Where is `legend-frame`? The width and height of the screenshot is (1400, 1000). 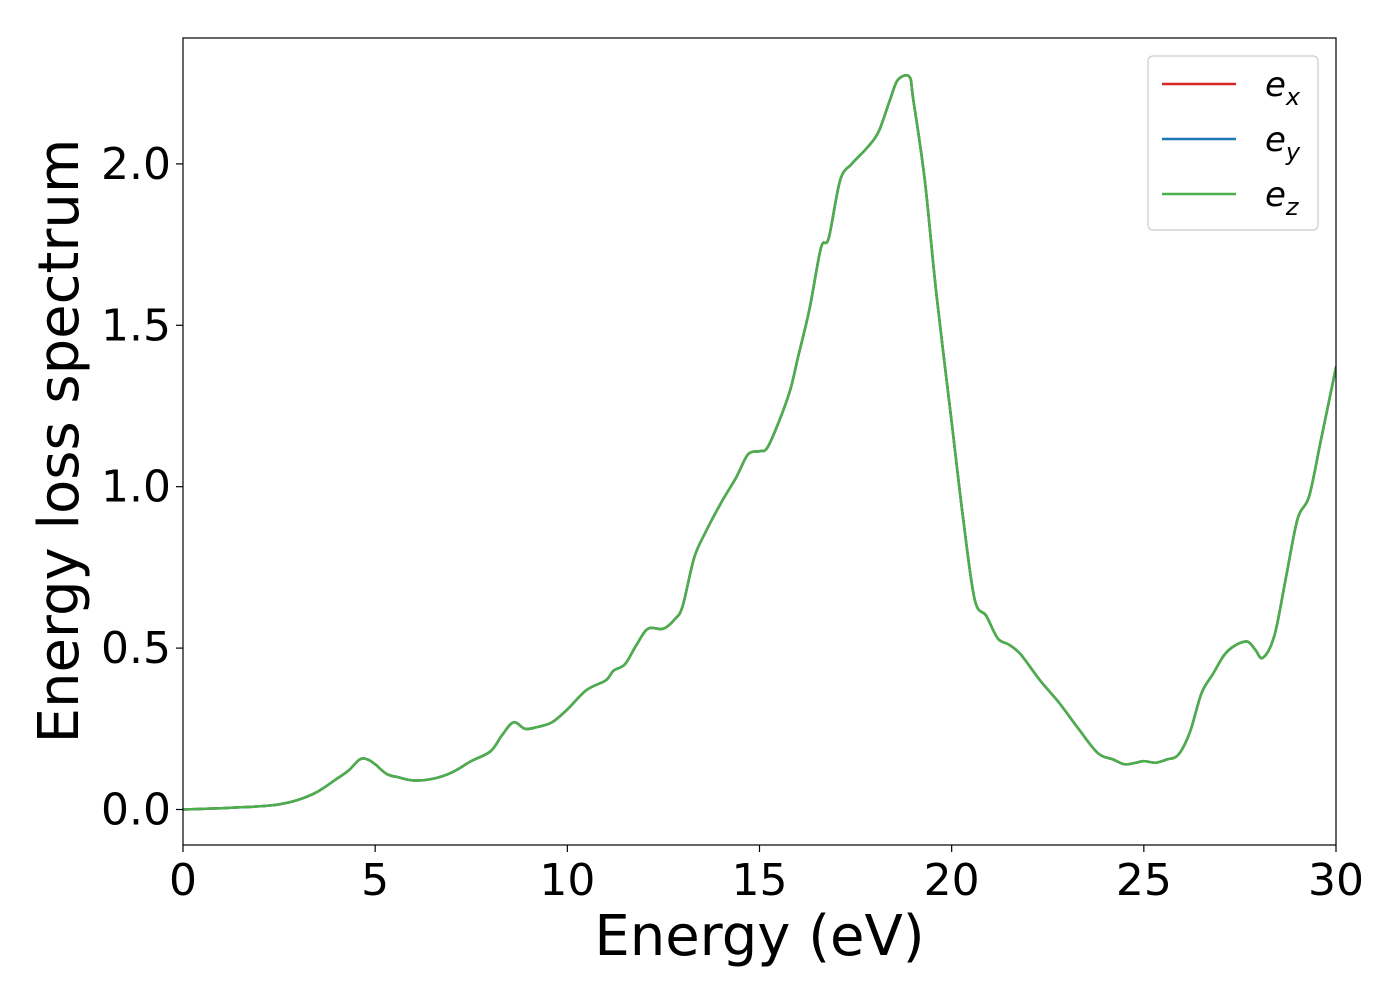 legend-frame is located at coordinates (1233, 143).